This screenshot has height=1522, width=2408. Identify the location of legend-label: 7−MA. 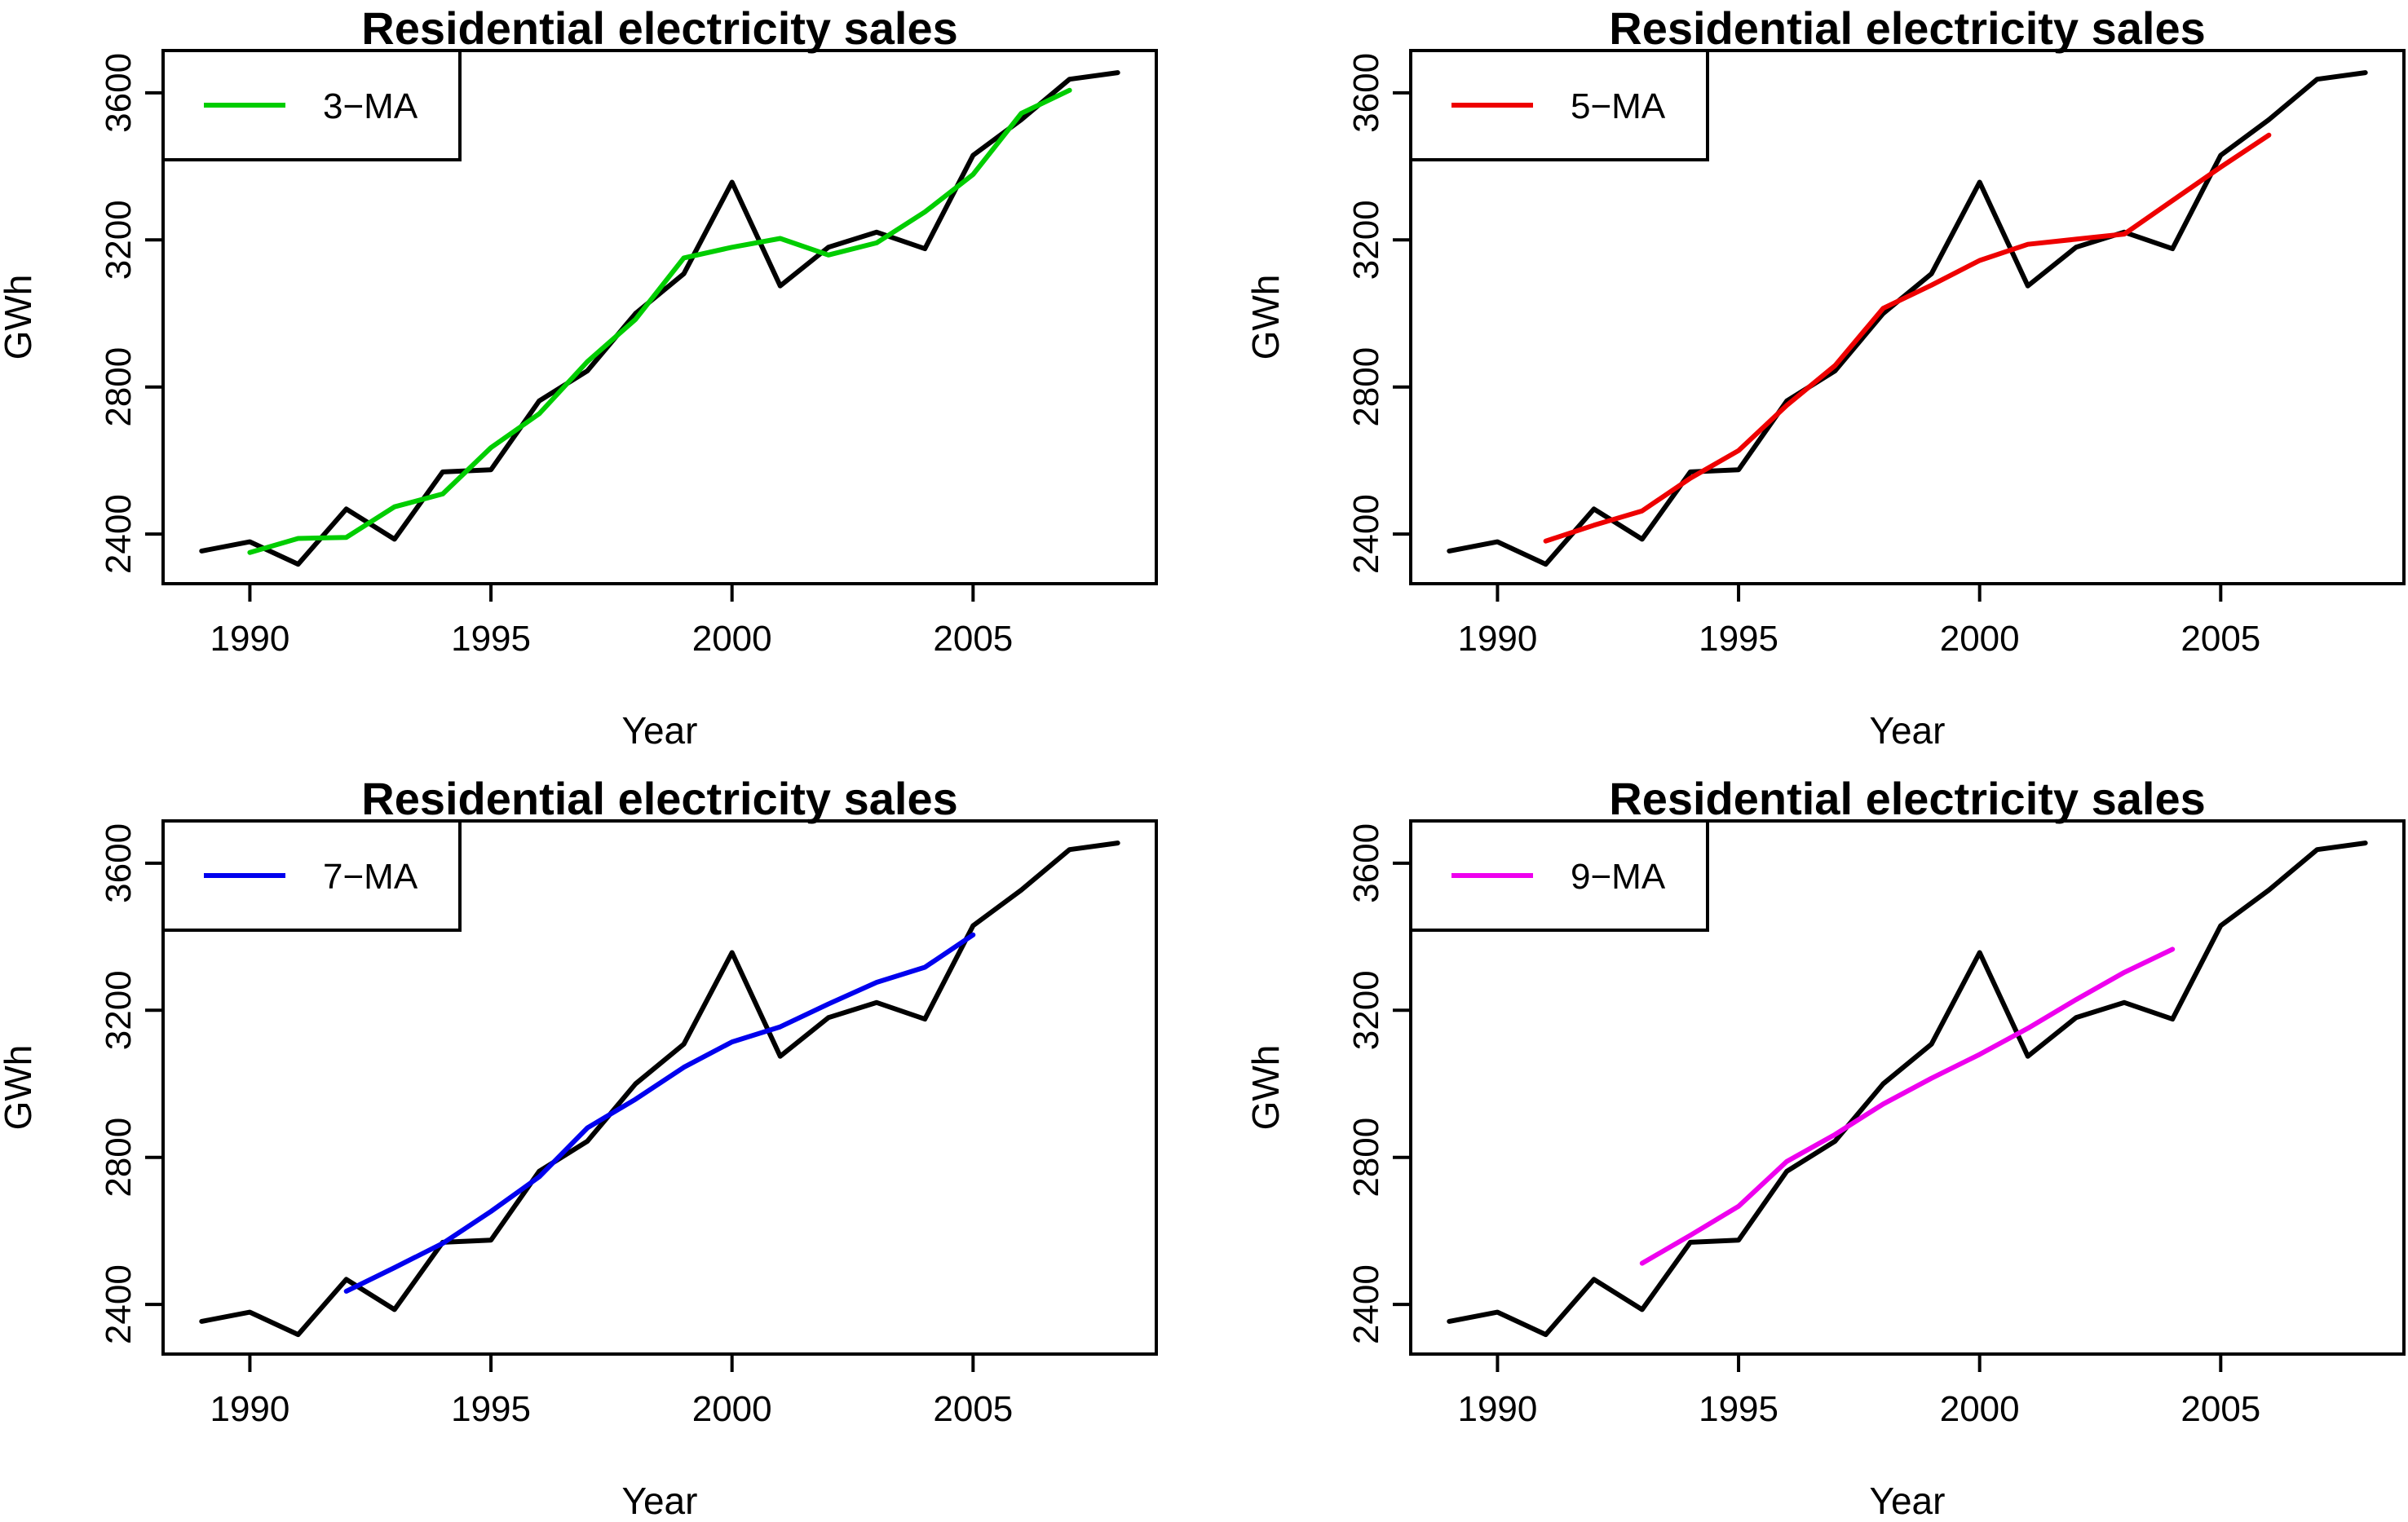
(370, 877).